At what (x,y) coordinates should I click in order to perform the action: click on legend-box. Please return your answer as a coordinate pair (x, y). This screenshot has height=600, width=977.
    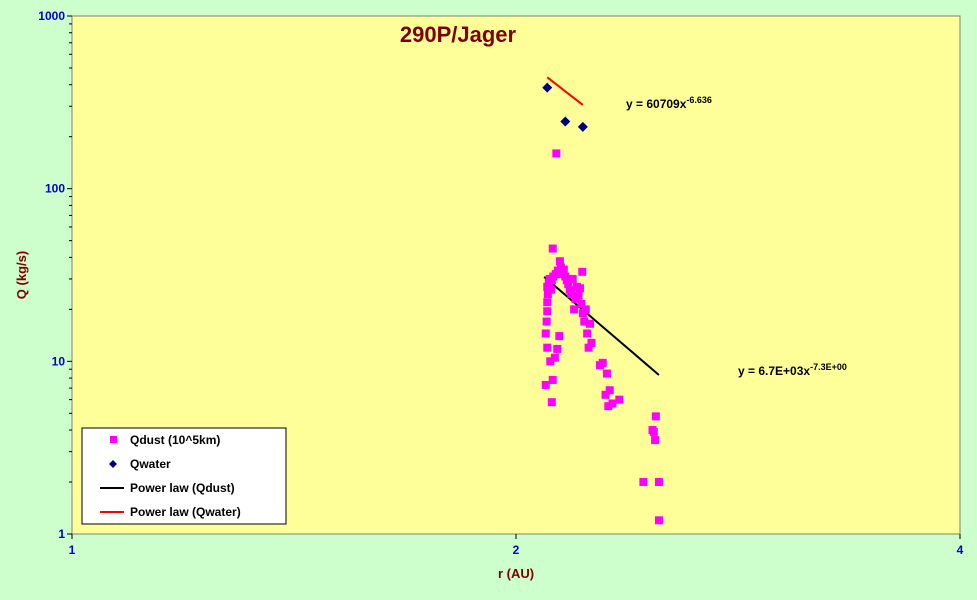
    Looking at the image, I should click on (184, 476).